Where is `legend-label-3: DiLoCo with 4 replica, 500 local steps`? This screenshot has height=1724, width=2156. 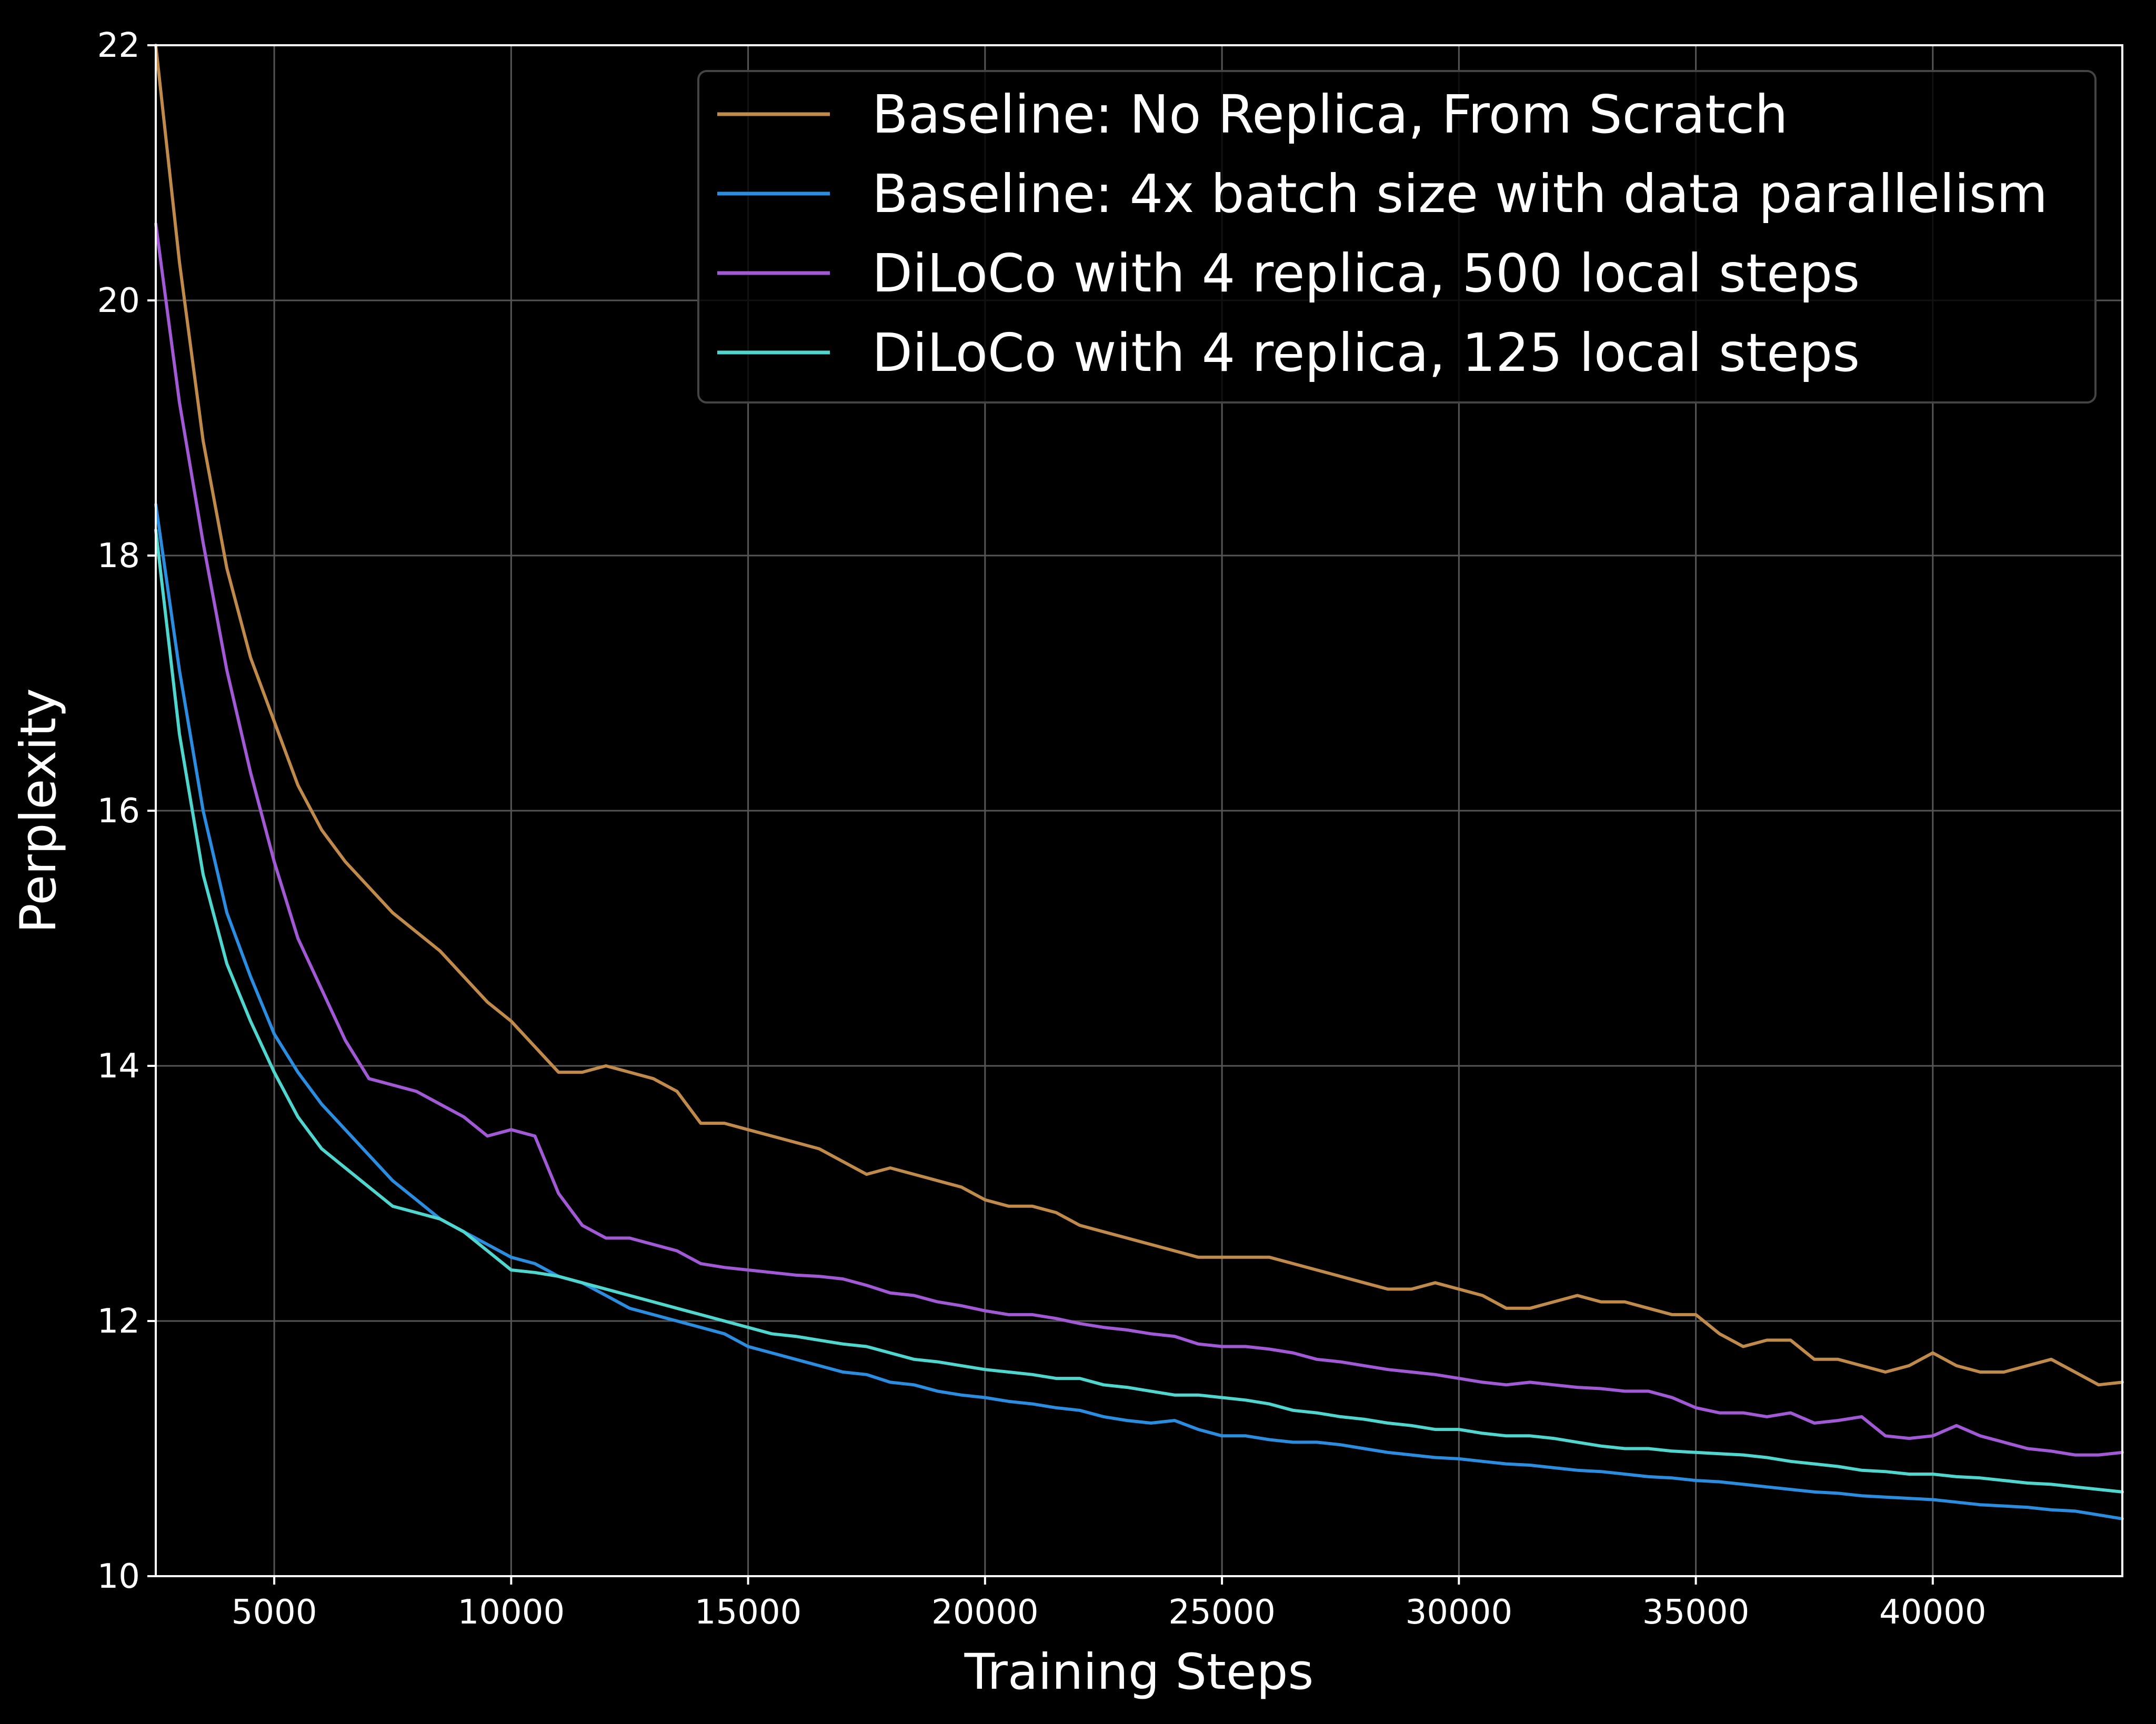
legend-label-3: DiLoCo with 4 replica, 500 local steps is located at coordinates (1366, 274).